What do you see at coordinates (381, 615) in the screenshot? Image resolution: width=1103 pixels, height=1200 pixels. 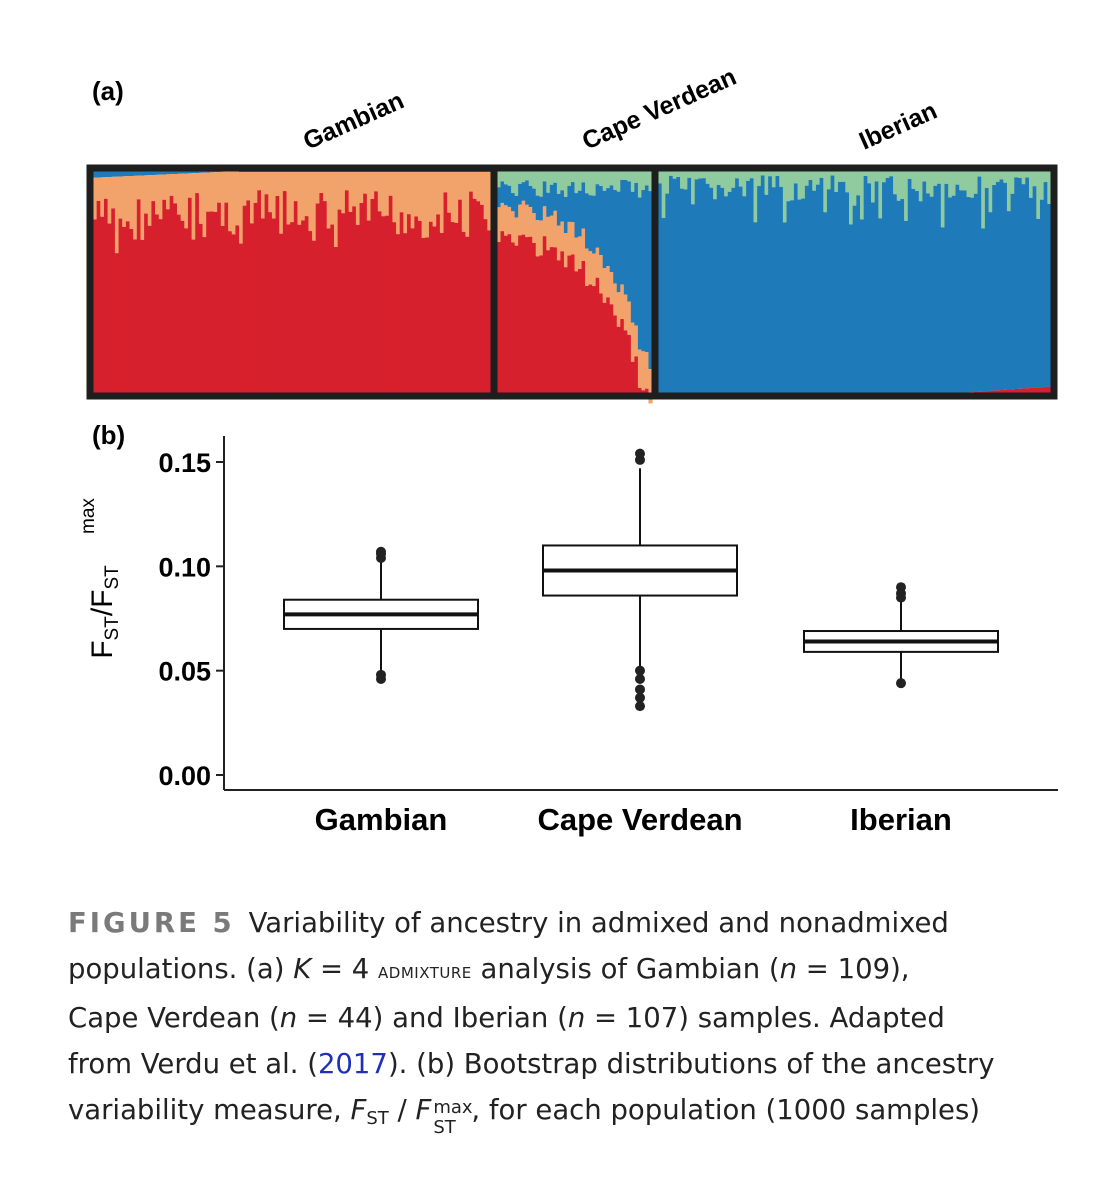 I see `boxplot-gambian` at bounding box center [381, 615].